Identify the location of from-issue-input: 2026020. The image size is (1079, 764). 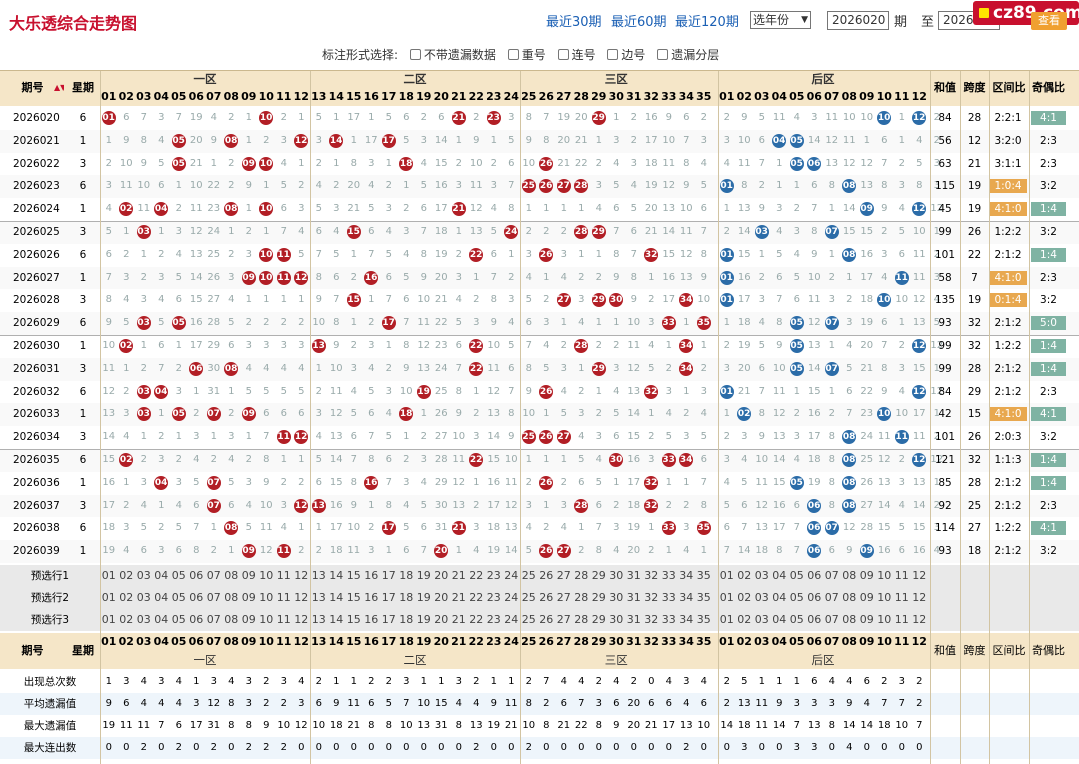
(858, 20).